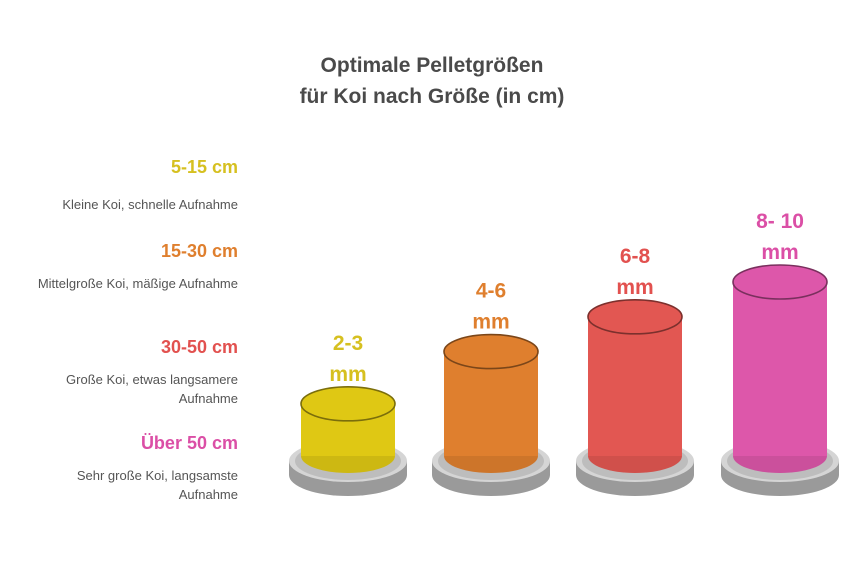 The height and width of the screenshot is (576, 864). Describe the element at coordinates (348, 343) in the screenshot. I see `value-label-5-15-value: 2-3` at that location.